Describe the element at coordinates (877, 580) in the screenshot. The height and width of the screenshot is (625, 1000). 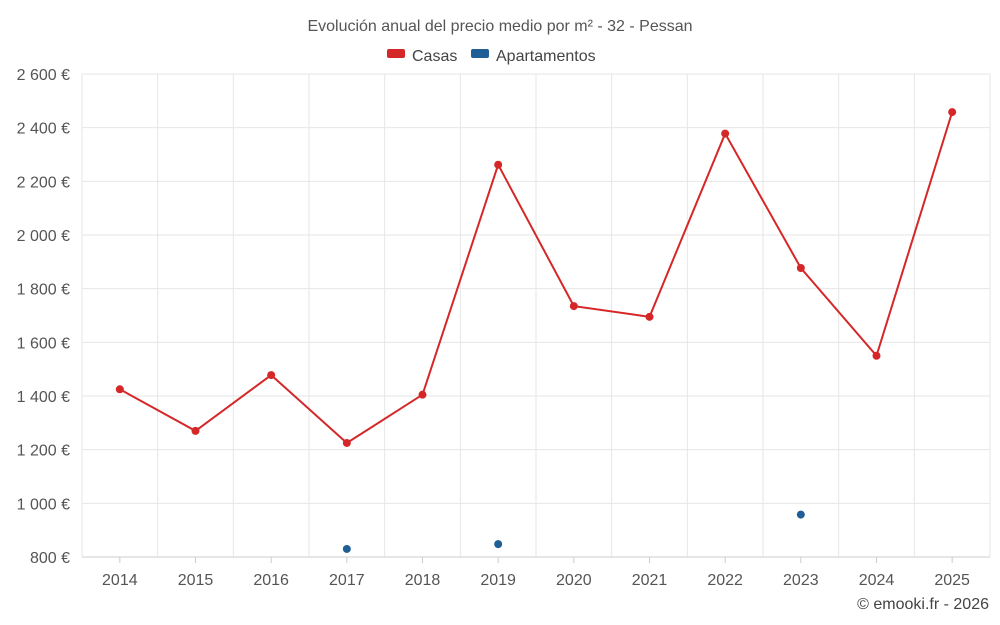
I see `x-tick-label: 2024` at that location.